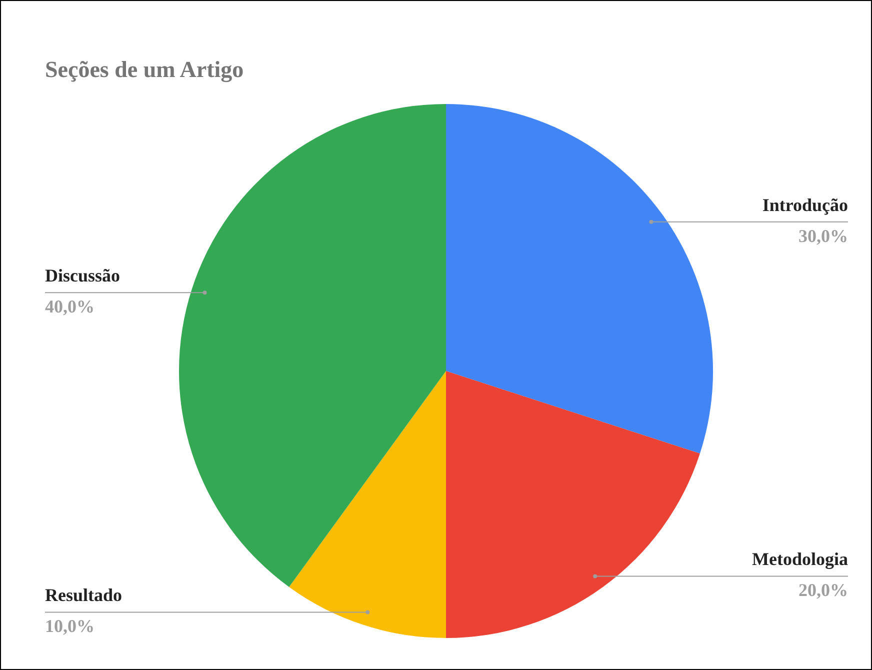 The width and height of the screenshot is (872, 670). What do you see at coordinates (144, 70) in the screenshot?
I see `chart-title: Seções de um Artigo` at bounding box center [144, 70].